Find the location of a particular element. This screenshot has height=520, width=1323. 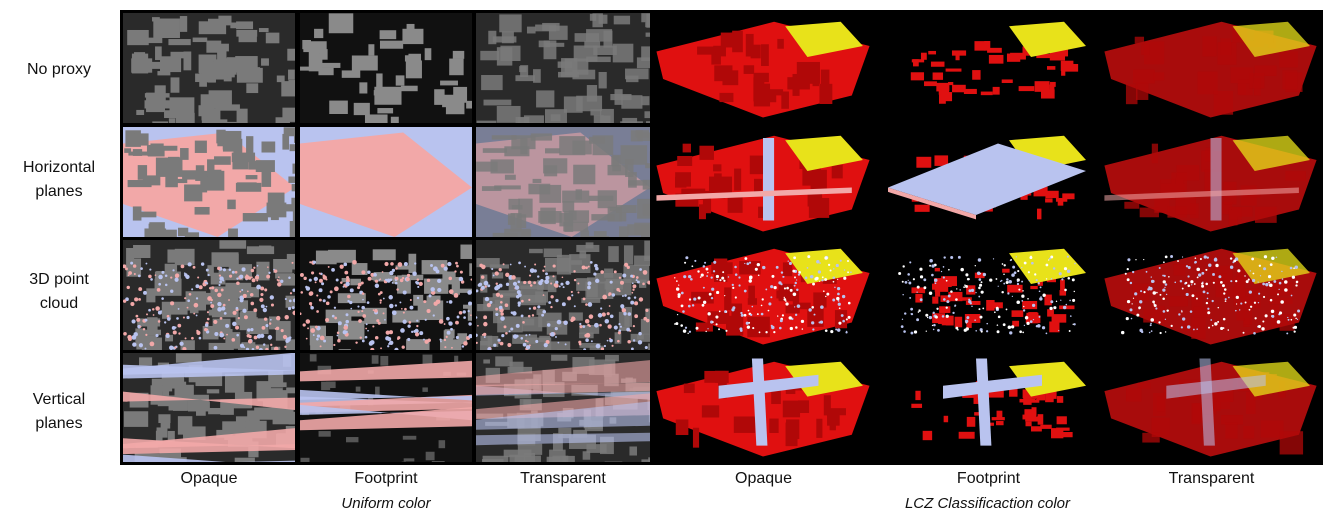

tile-point-cloud-lcz-opaque is located at coordinates (763, 295).